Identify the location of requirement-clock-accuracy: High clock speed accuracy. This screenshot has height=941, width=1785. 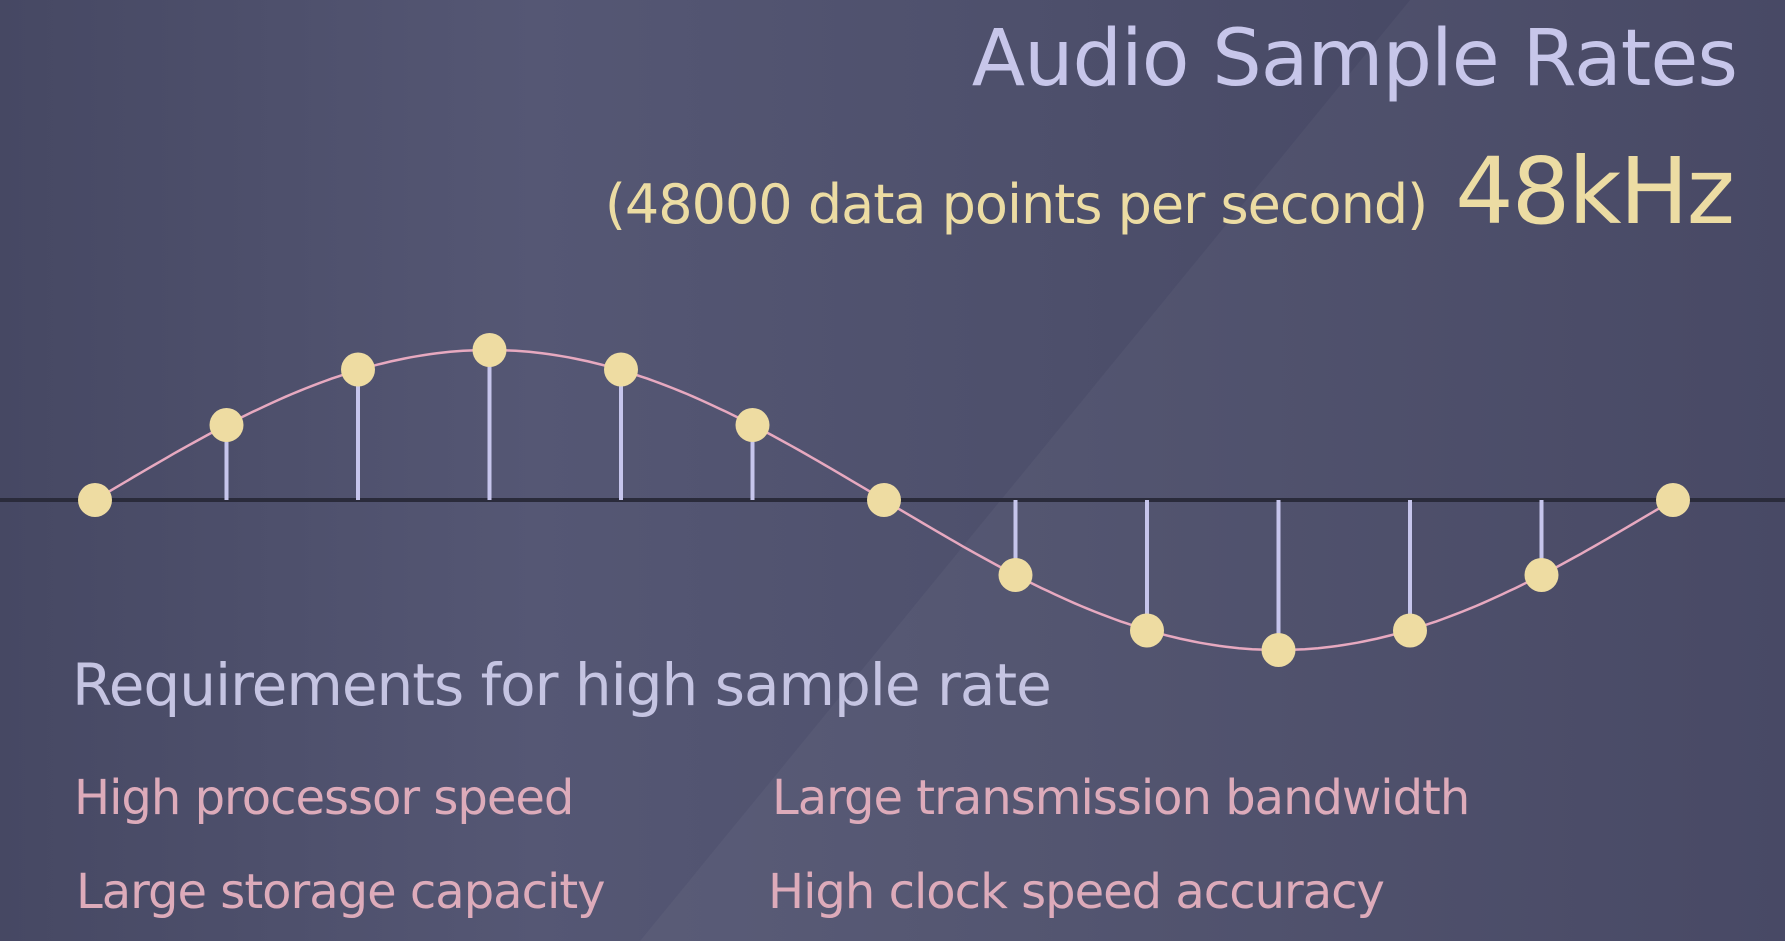
(1076, 892).